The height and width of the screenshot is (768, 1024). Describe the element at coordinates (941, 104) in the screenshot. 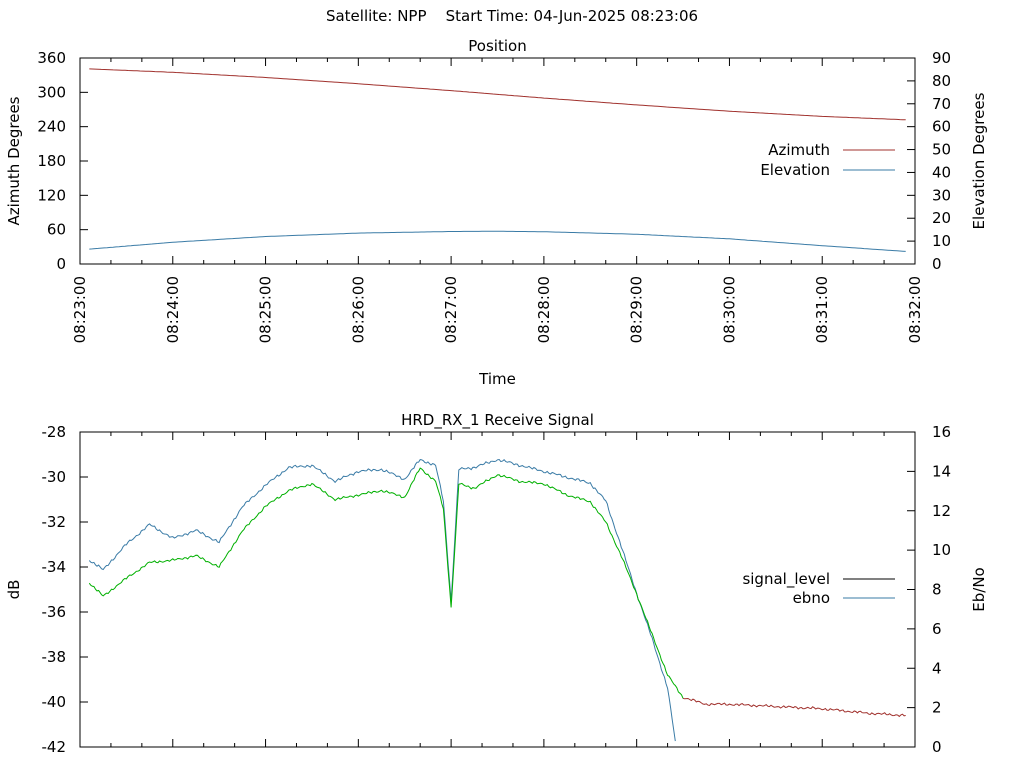

I see `position-y2-tick-label: 70` at that location.